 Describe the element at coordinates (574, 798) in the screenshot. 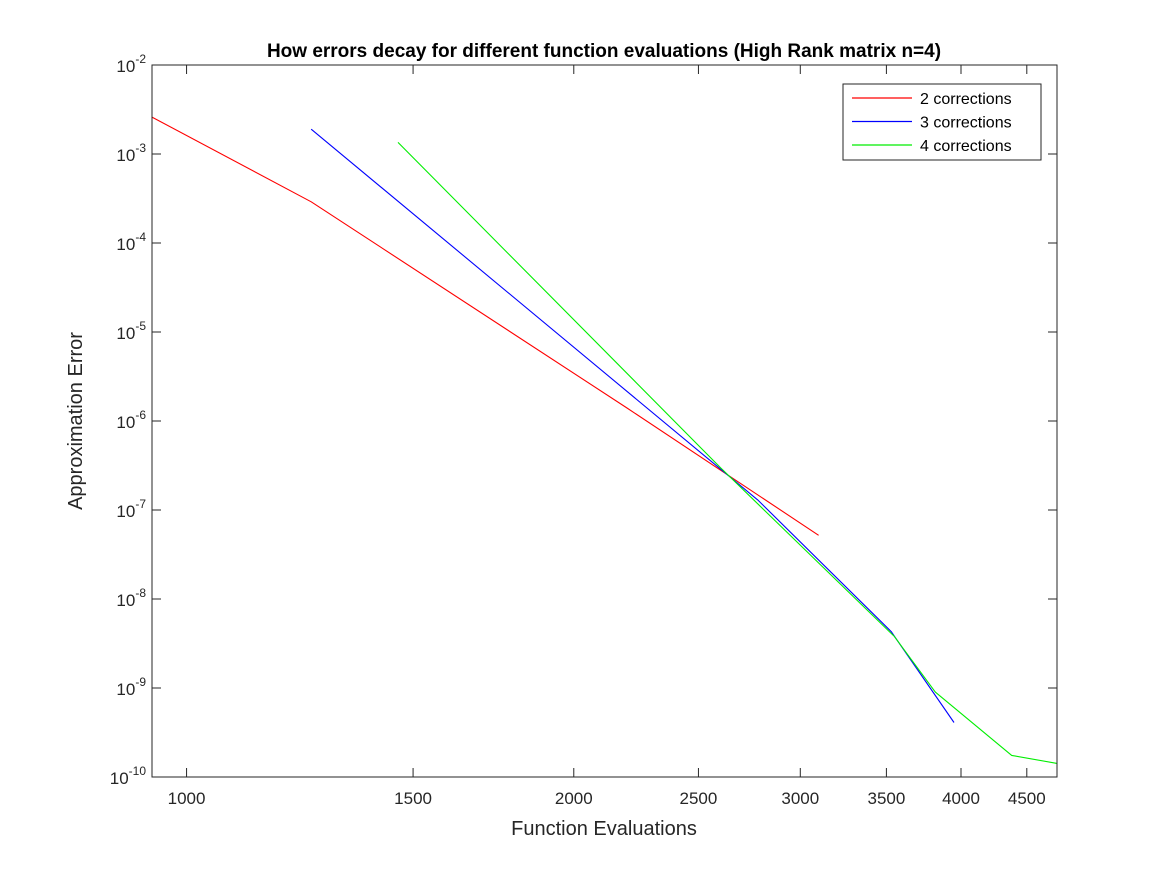

I see `x-tick-label: 2000` at that location.